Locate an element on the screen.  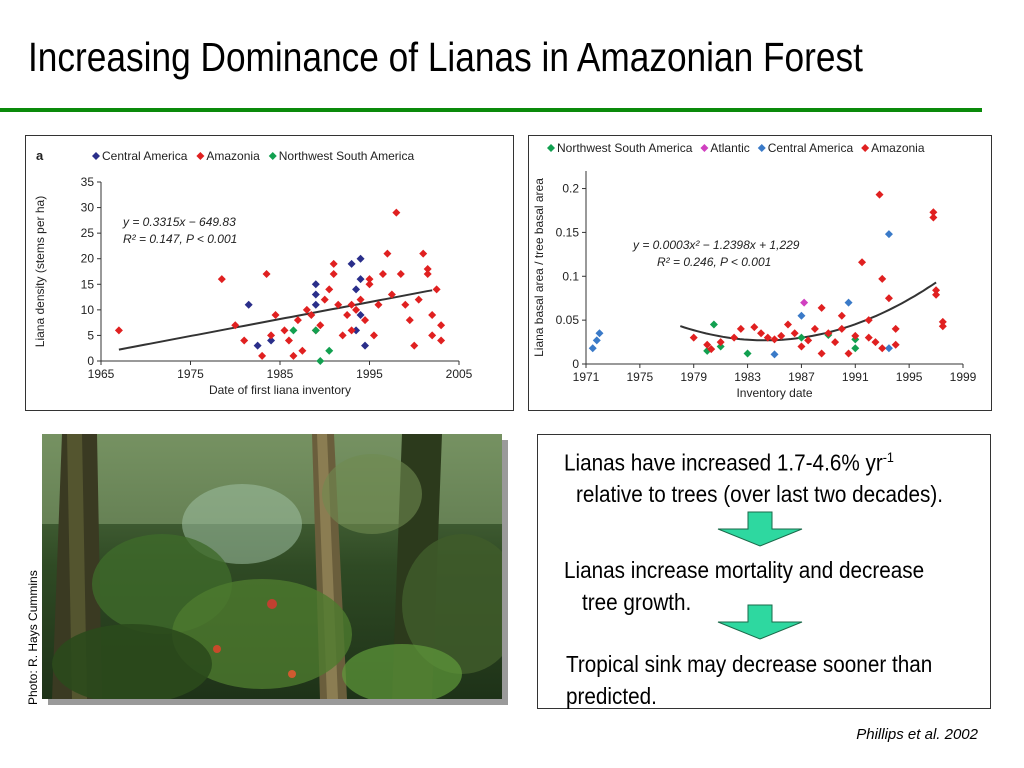
x-tick-label: 1971 is located at coordinates (586, 377).